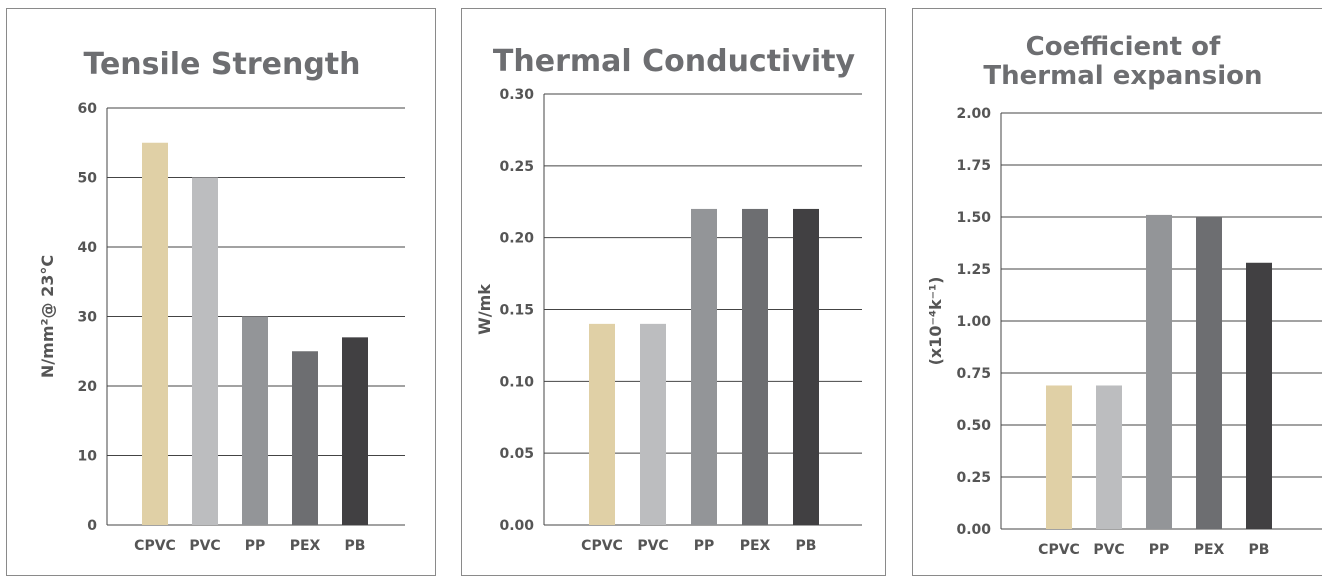 This screenshot has height=577, width=1322. Describe the element at coordinates (516, 239) in the screenshot. I see `thermal-conductivity-y-tick-label: 0.20` at that location.